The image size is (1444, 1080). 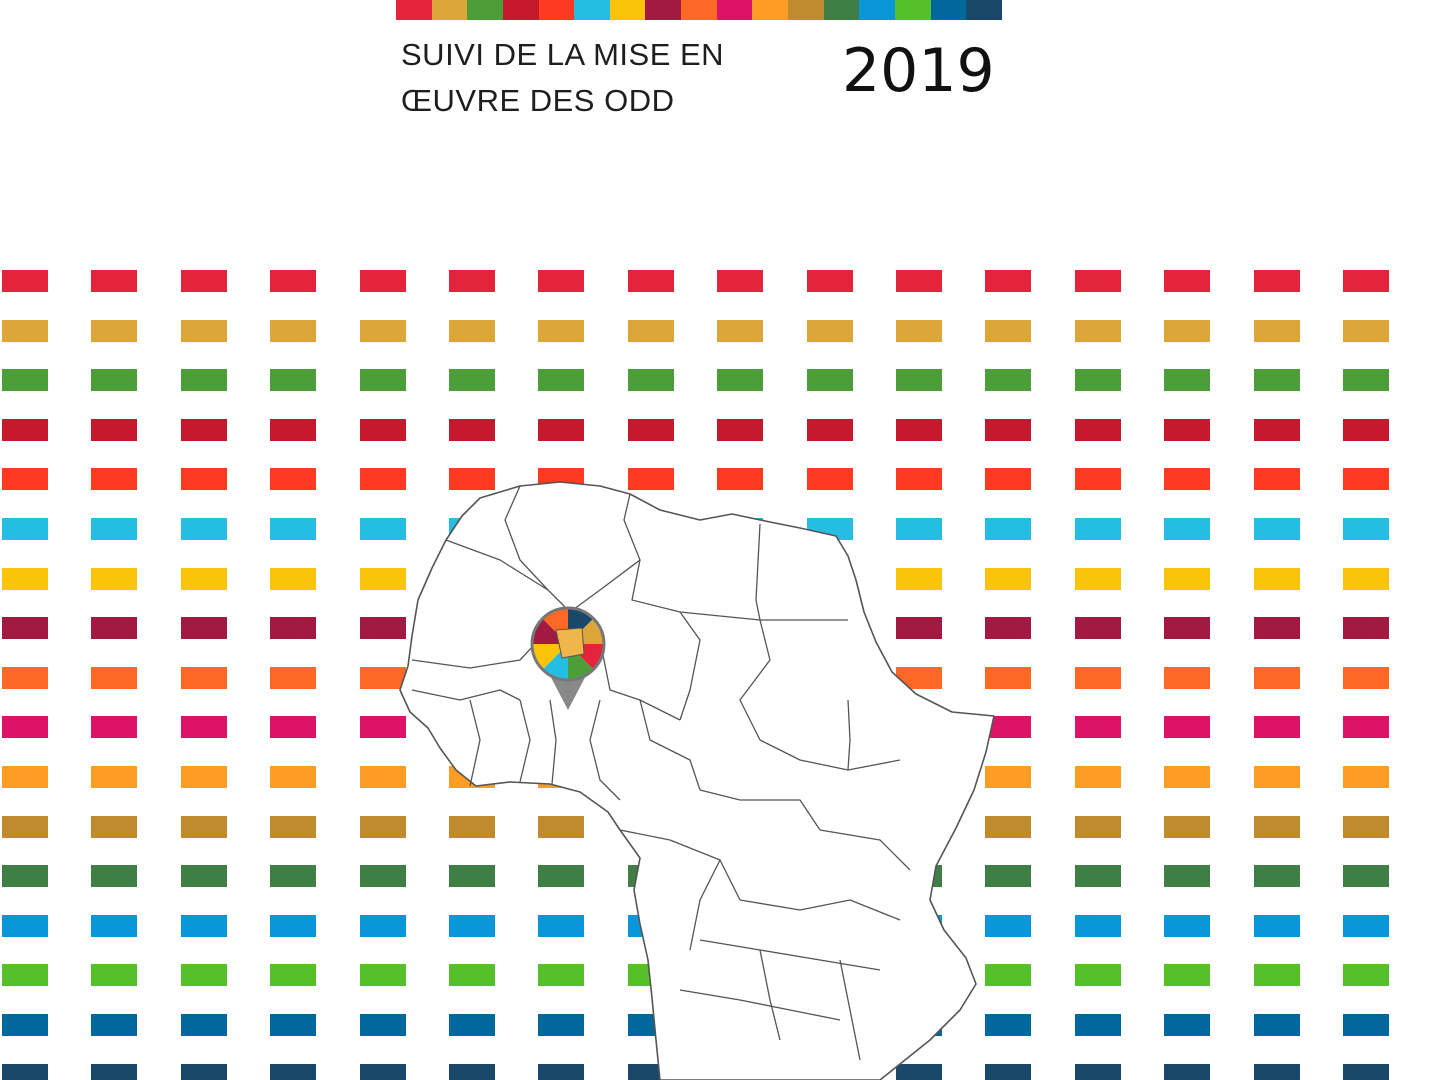 I want to click on header-title: SUIVI DE LA MISE EN ŒUVRE DES ODD, so click(x=611, y=78).